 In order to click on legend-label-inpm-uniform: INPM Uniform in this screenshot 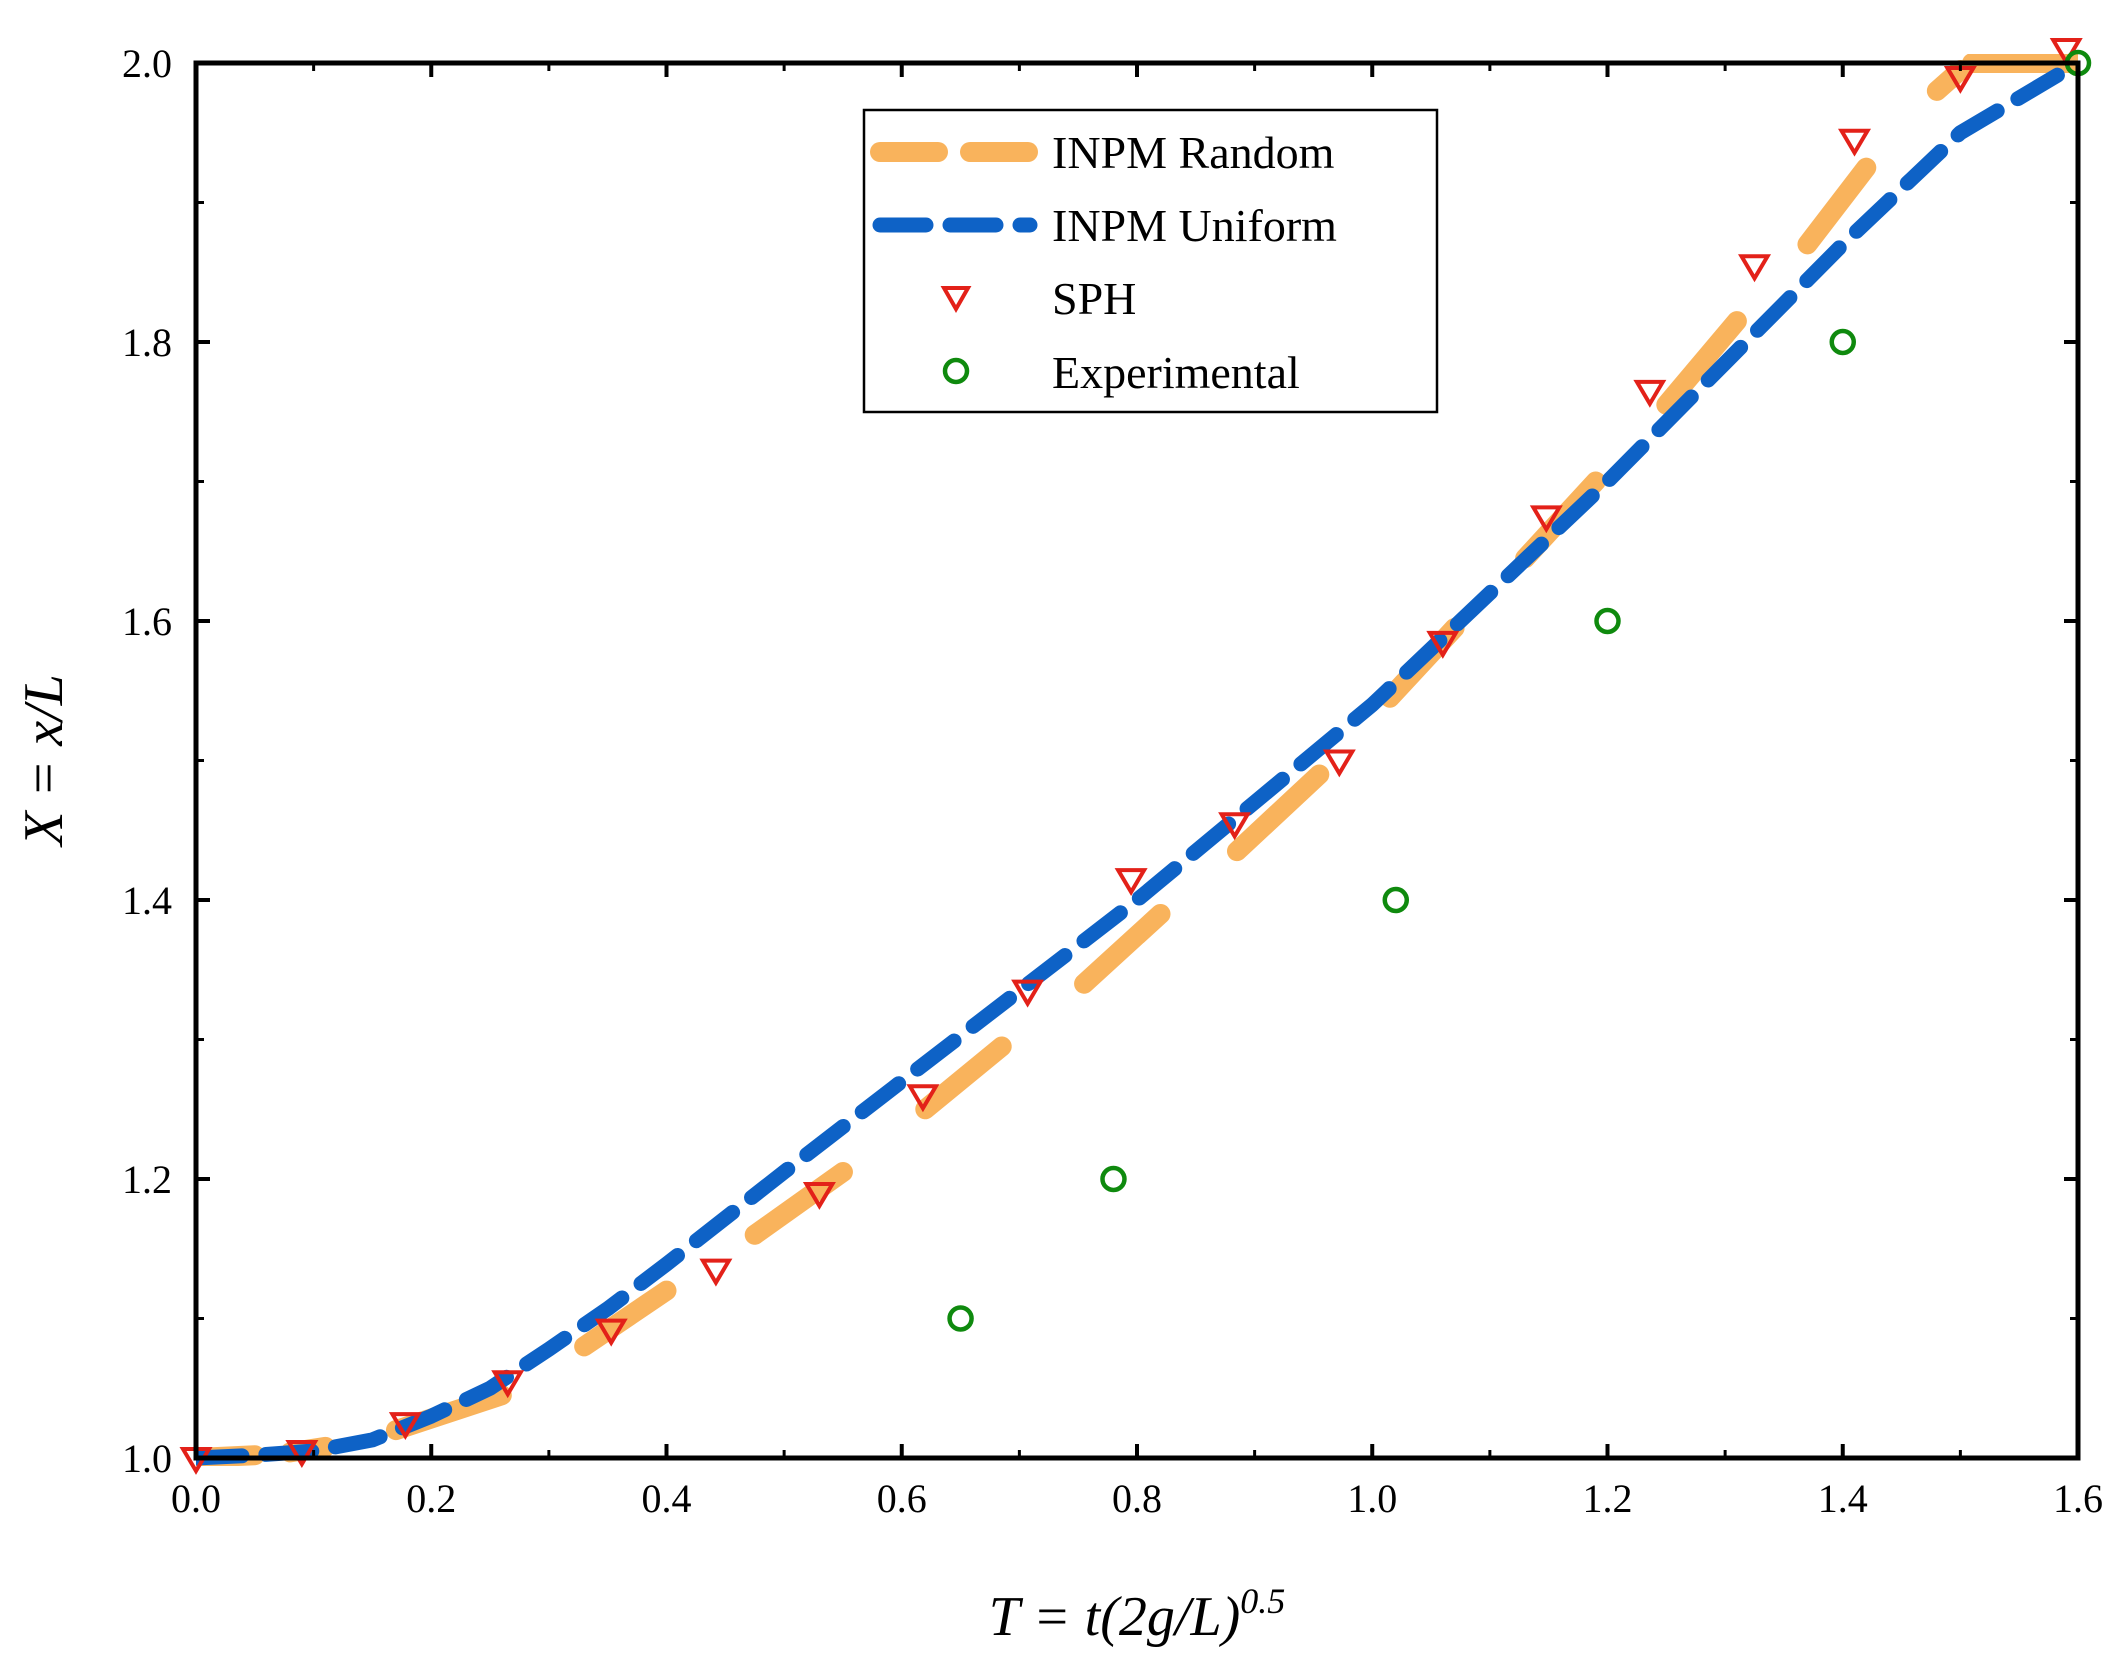, I will do `click(1194, 225)`.